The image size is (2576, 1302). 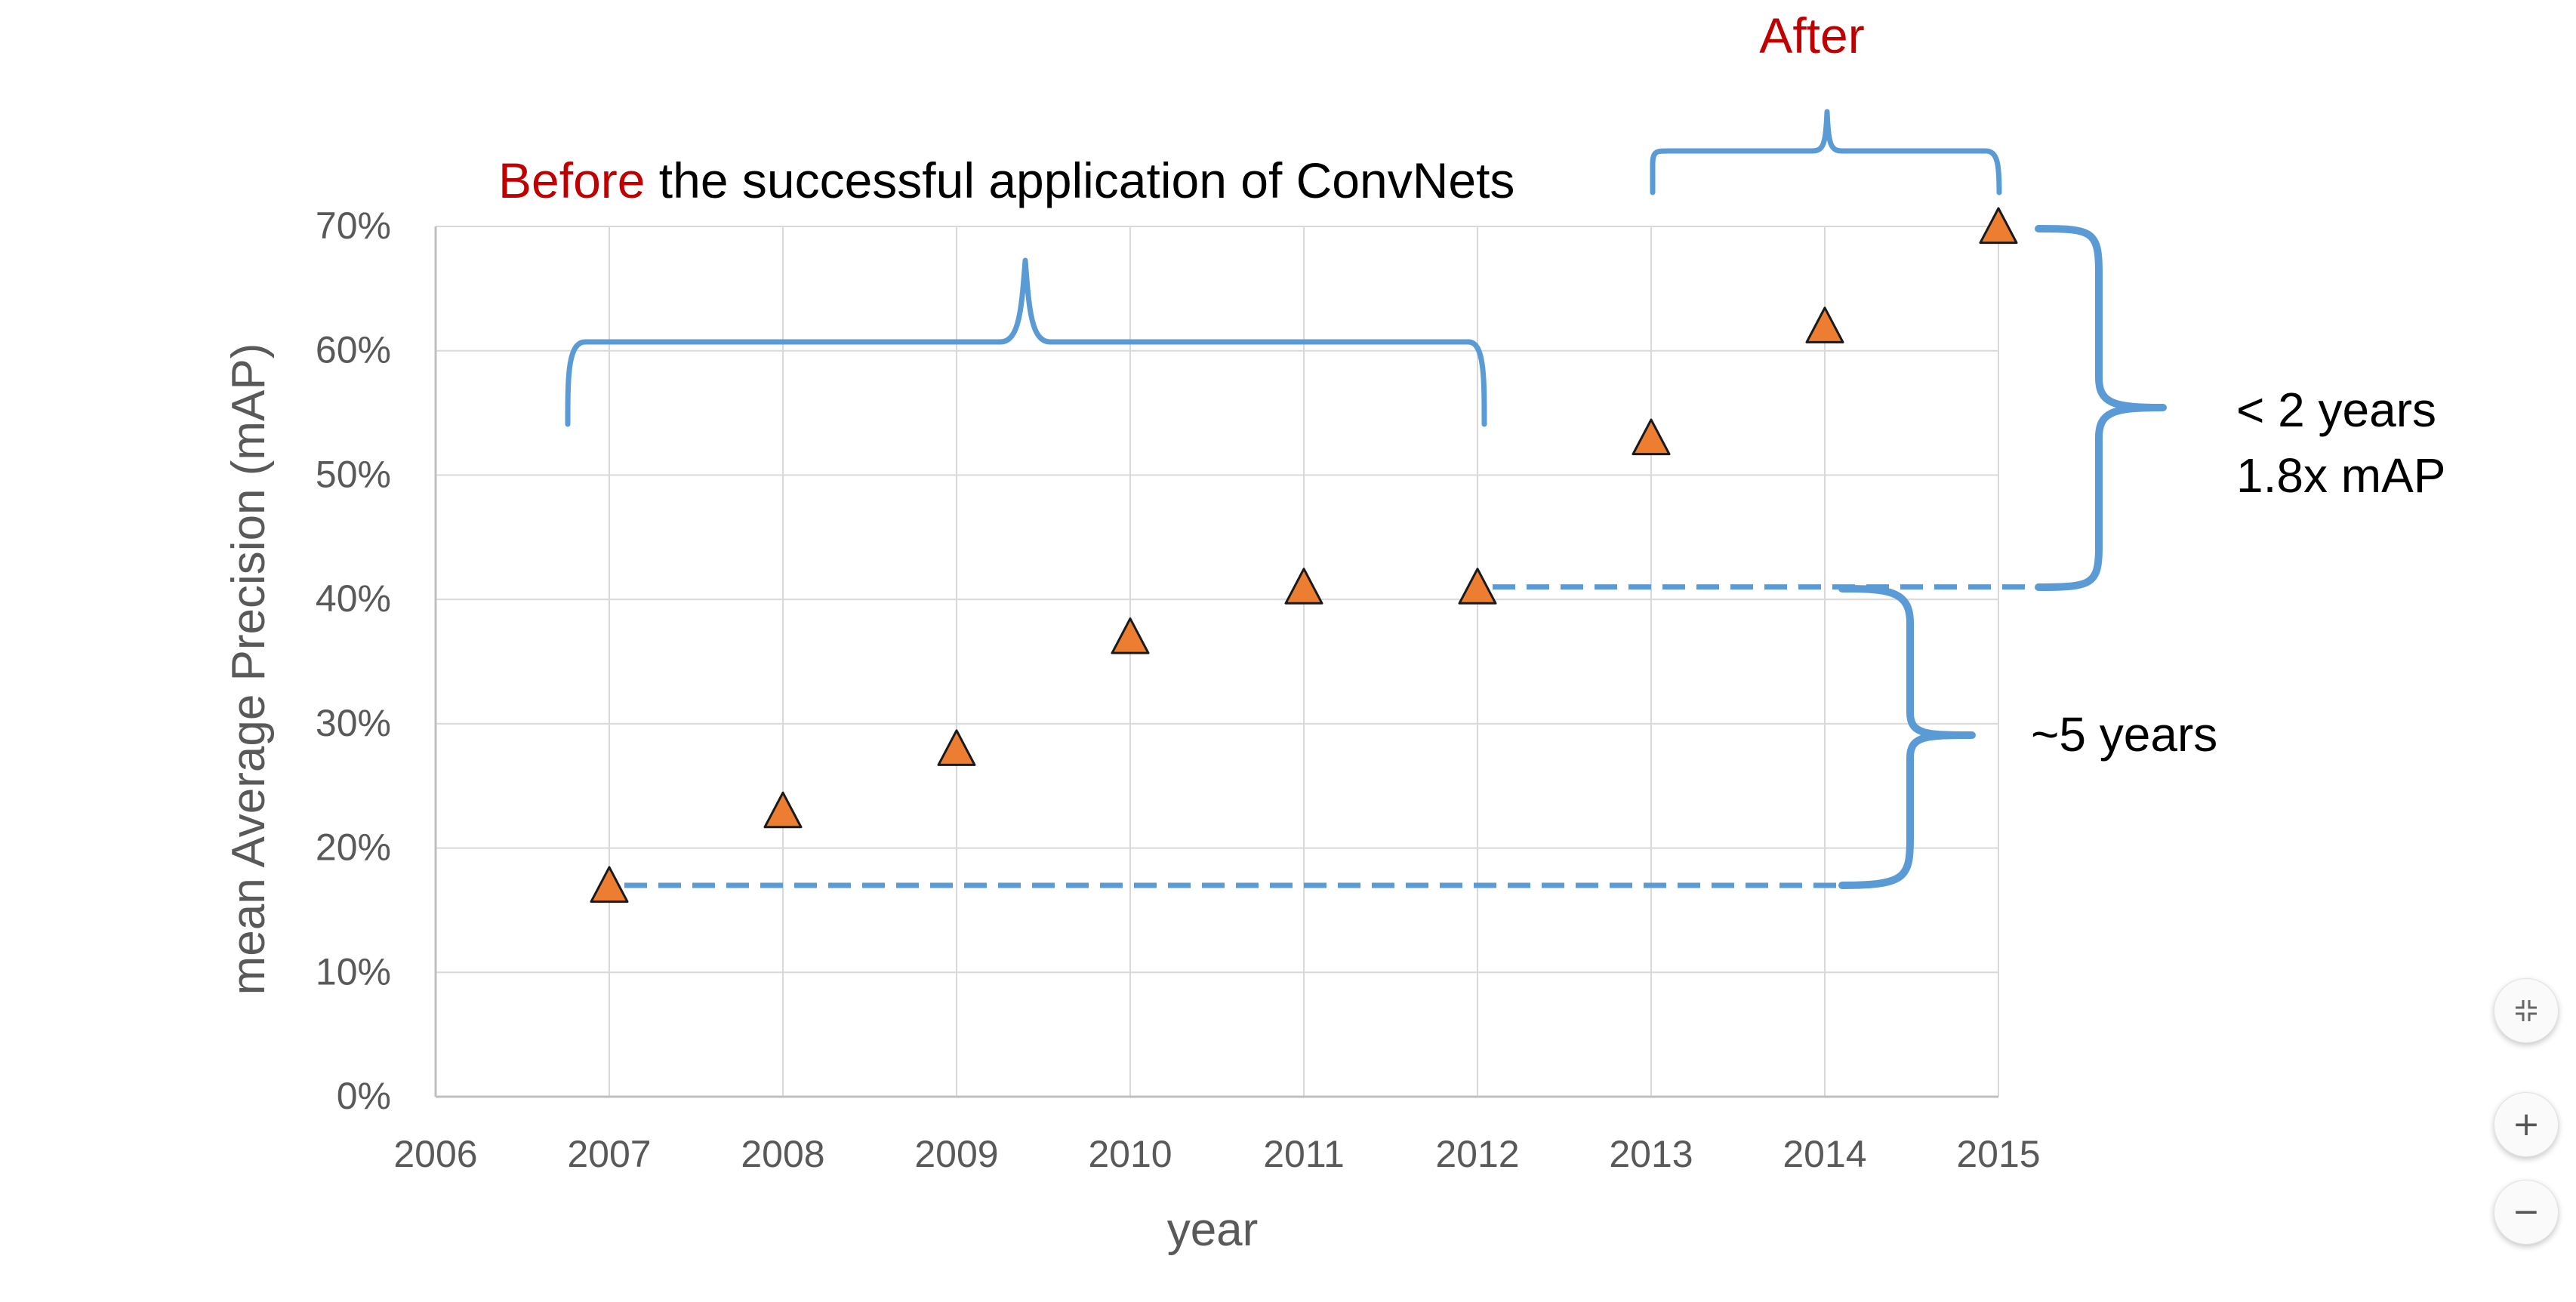 I want to click on data-point-2015, so click(x=1999, y=226).